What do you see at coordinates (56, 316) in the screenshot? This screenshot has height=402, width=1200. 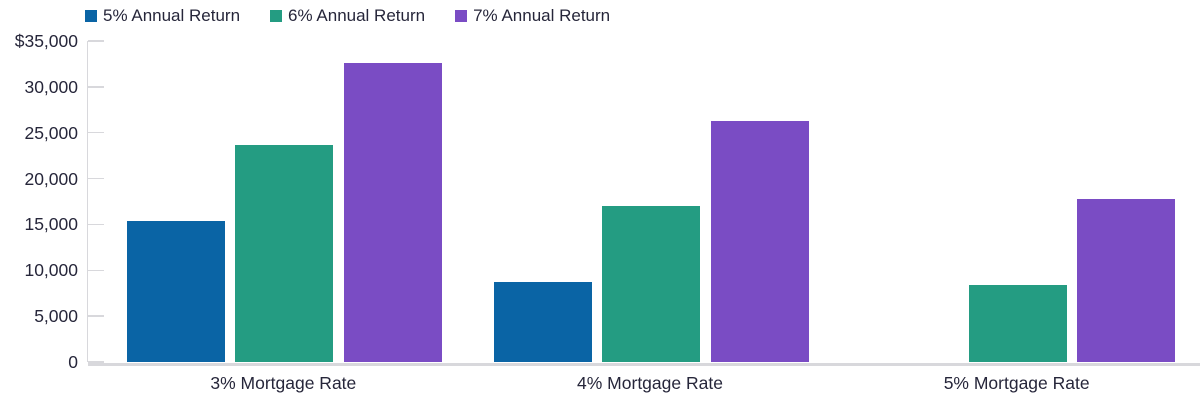 I see `y-axis-label: 5,000` at bounding box center [56, 316].